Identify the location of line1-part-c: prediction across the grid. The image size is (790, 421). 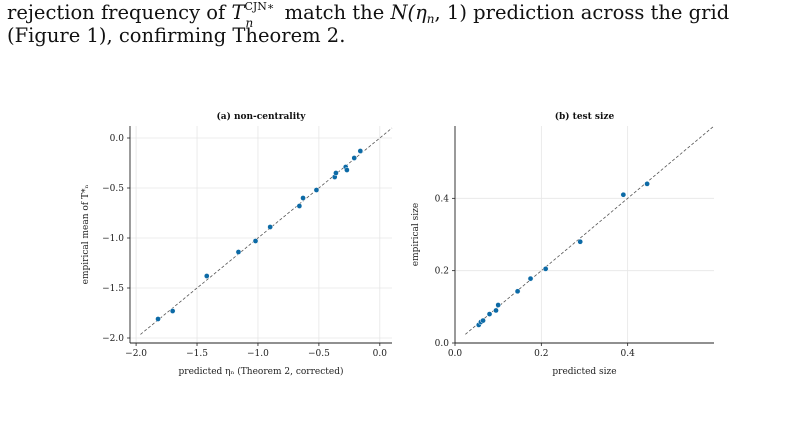
(598, 12).